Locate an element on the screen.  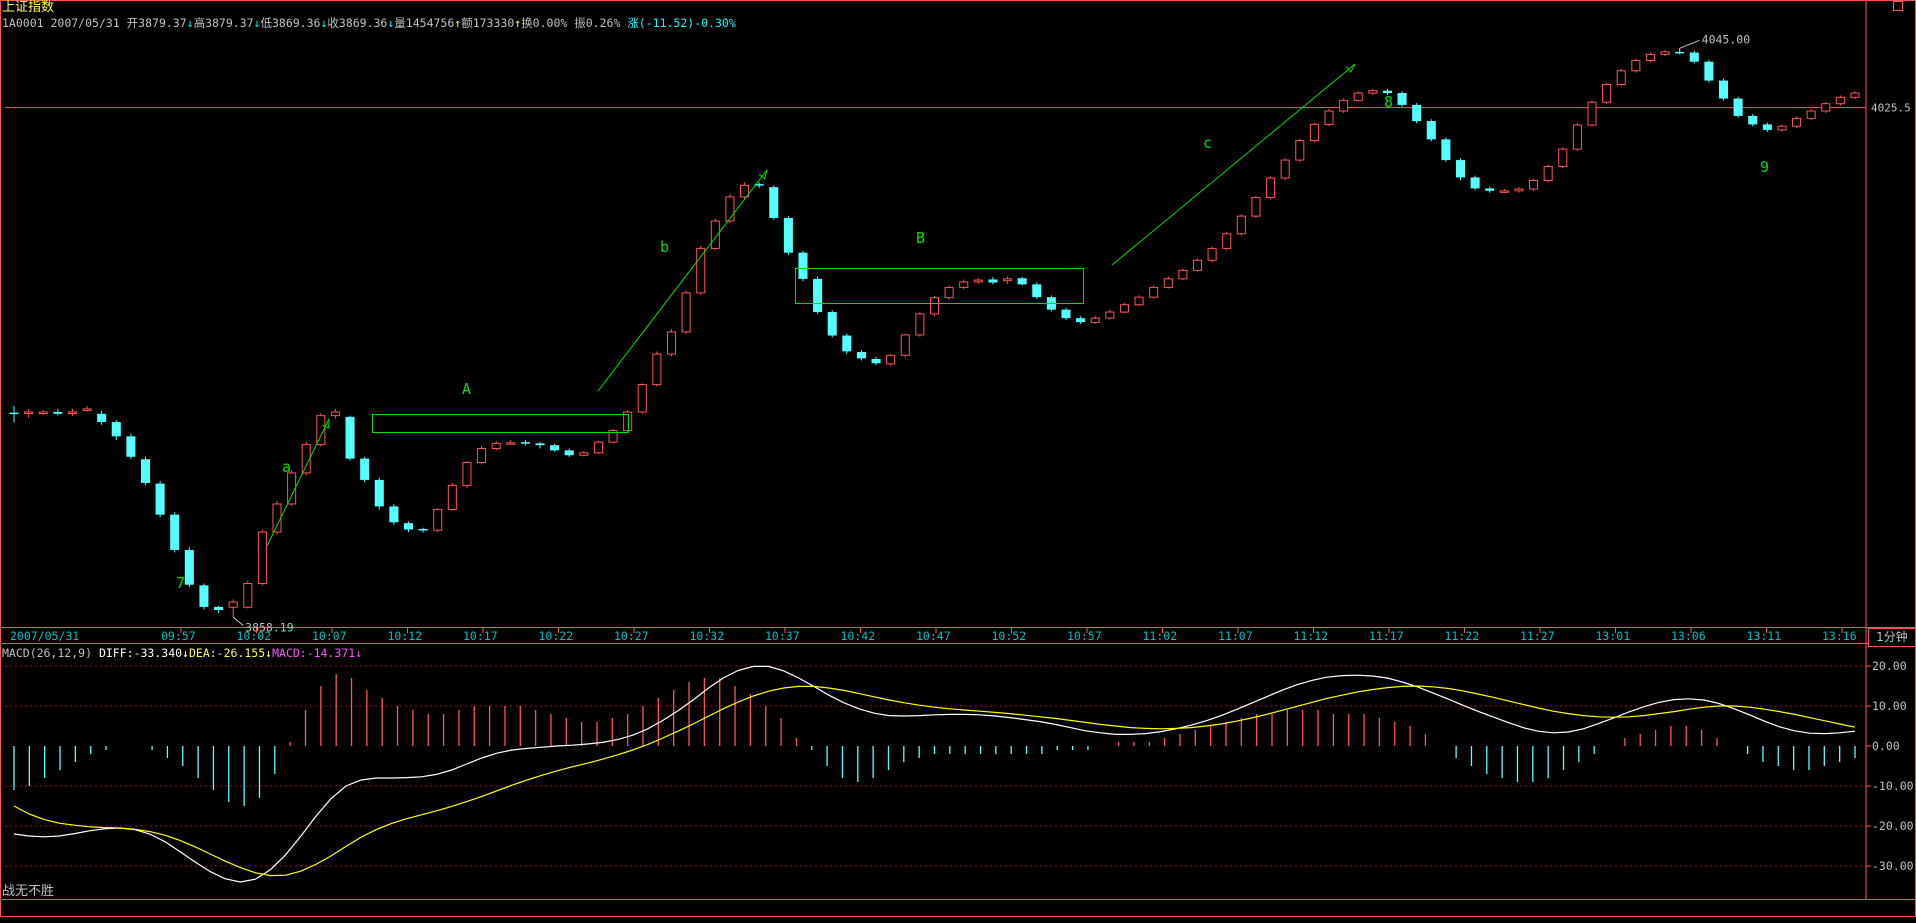
time-label: 11:22 is located at coordinates (1462, 636).